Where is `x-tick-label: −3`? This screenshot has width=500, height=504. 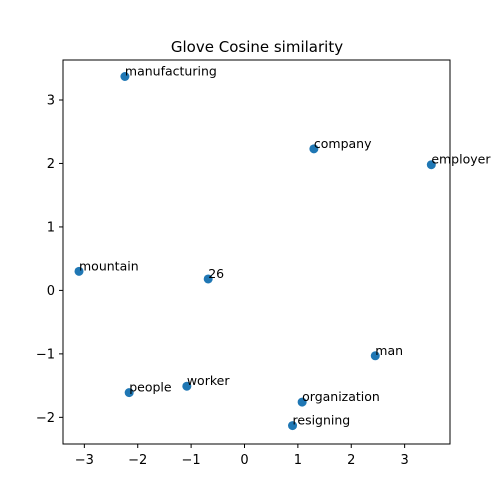
x-tick-label: −3 is located at coordinates (84, 460).